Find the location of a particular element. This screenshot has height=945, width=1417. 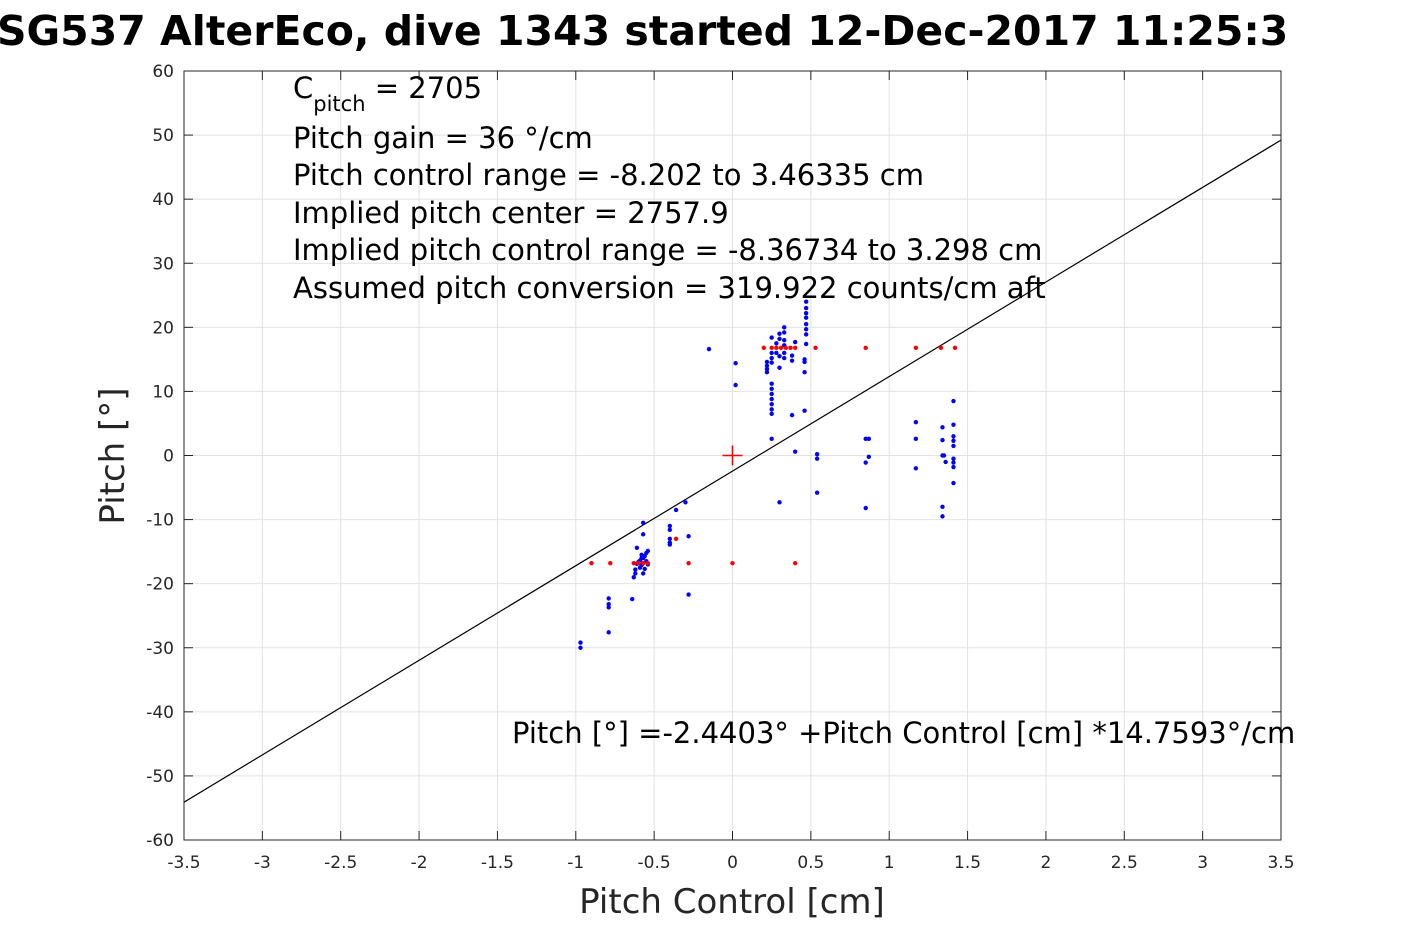

c-pitch-value: = 2705 is located at coordinates (424, 88).